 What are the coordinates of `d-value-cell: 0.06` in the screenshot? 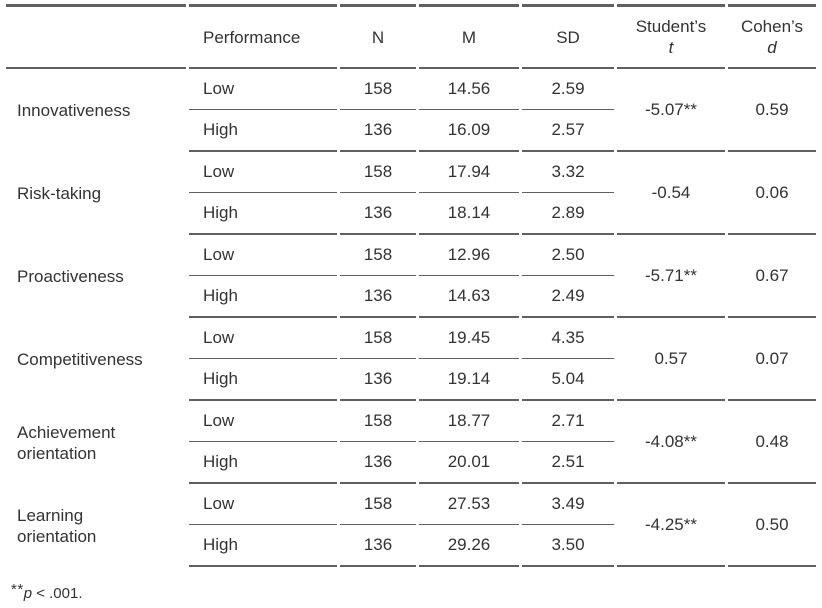 It's located at (772, 193).